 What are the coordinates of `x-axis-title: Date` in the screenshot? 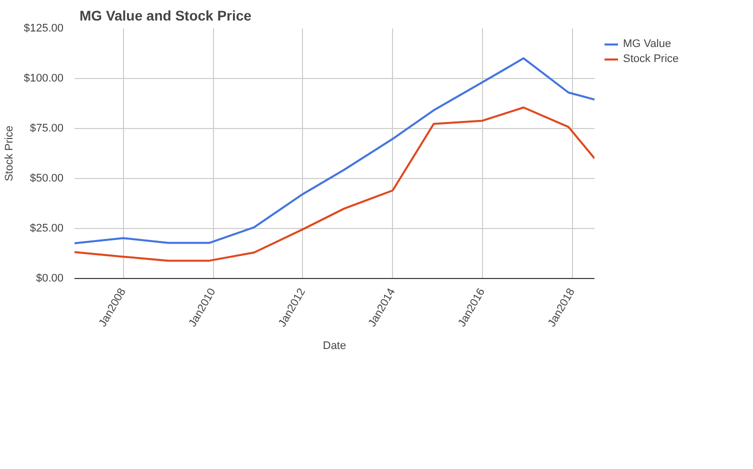 It's located at (334, 346).